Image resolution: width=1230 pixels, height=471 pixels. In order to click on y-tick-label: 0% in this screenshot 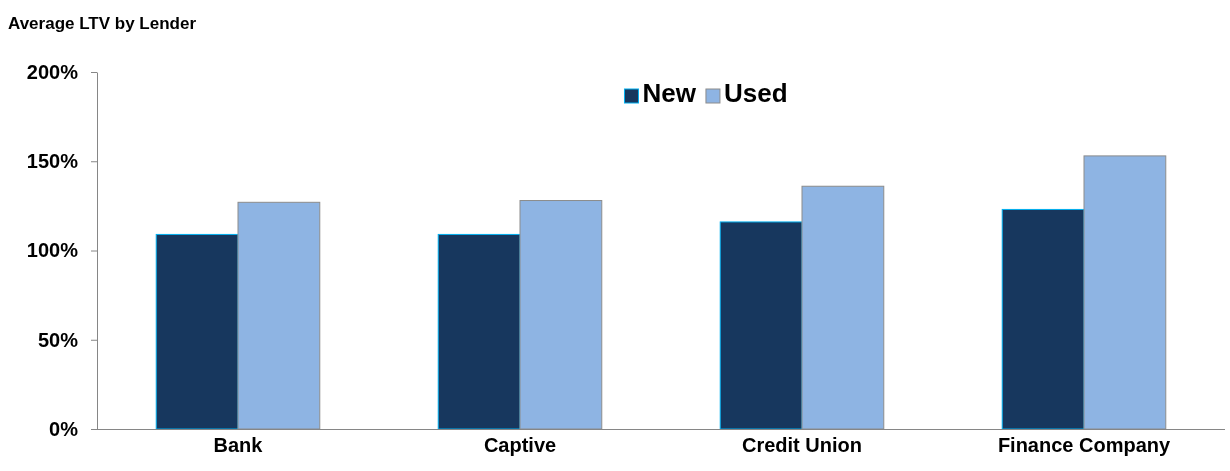, I will do `click(64, 428)`.